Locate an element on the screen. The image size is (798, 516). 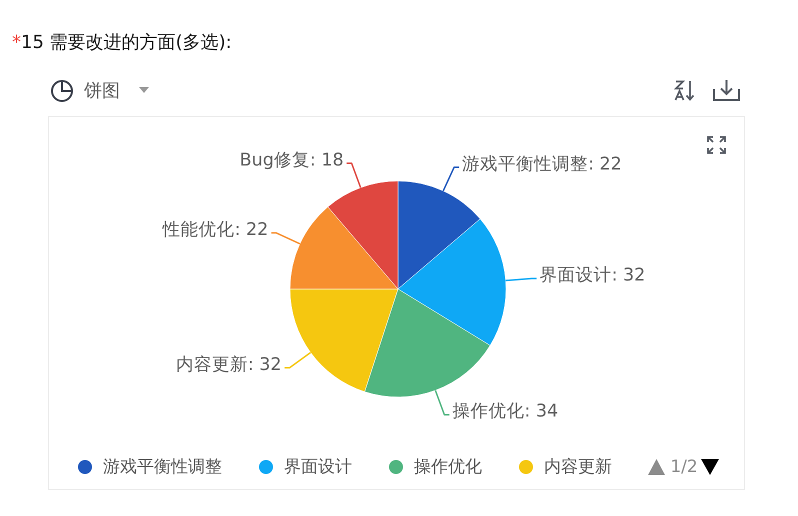
legend-label: 内容更新 is located at coordinates (578, 467).